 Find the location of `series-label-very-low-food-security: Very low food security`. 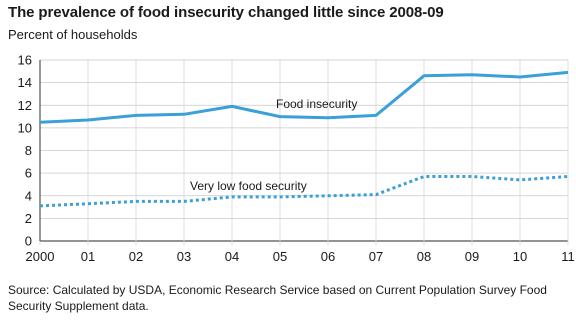

series-label-very-low-food-security: Very low food security is located at coordinates (248, 186).